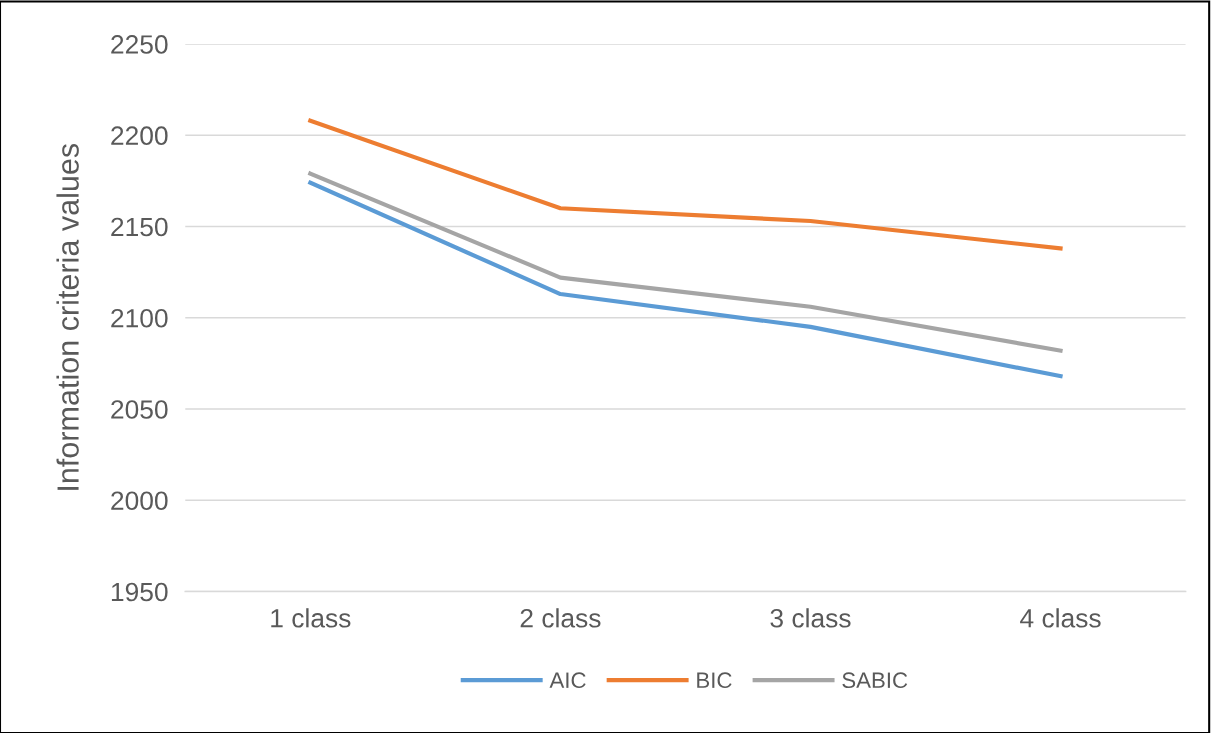 This screenshot has height=733, width=1211. Describe the element at coordinates (714, 680) in the screenshot. I see `legend-label: BIC` at that location.